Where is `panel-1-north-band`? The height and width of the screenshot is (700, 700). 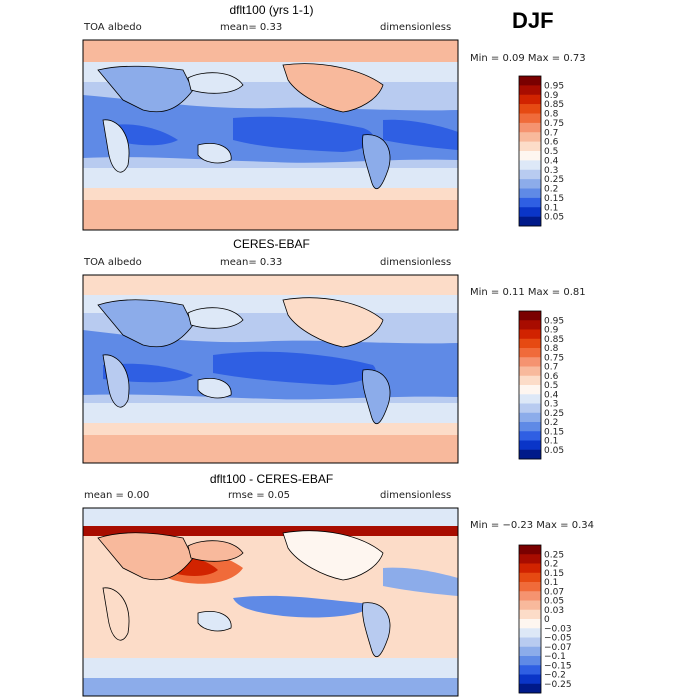
panel-1-north-band is located at coordinates (270, 51).